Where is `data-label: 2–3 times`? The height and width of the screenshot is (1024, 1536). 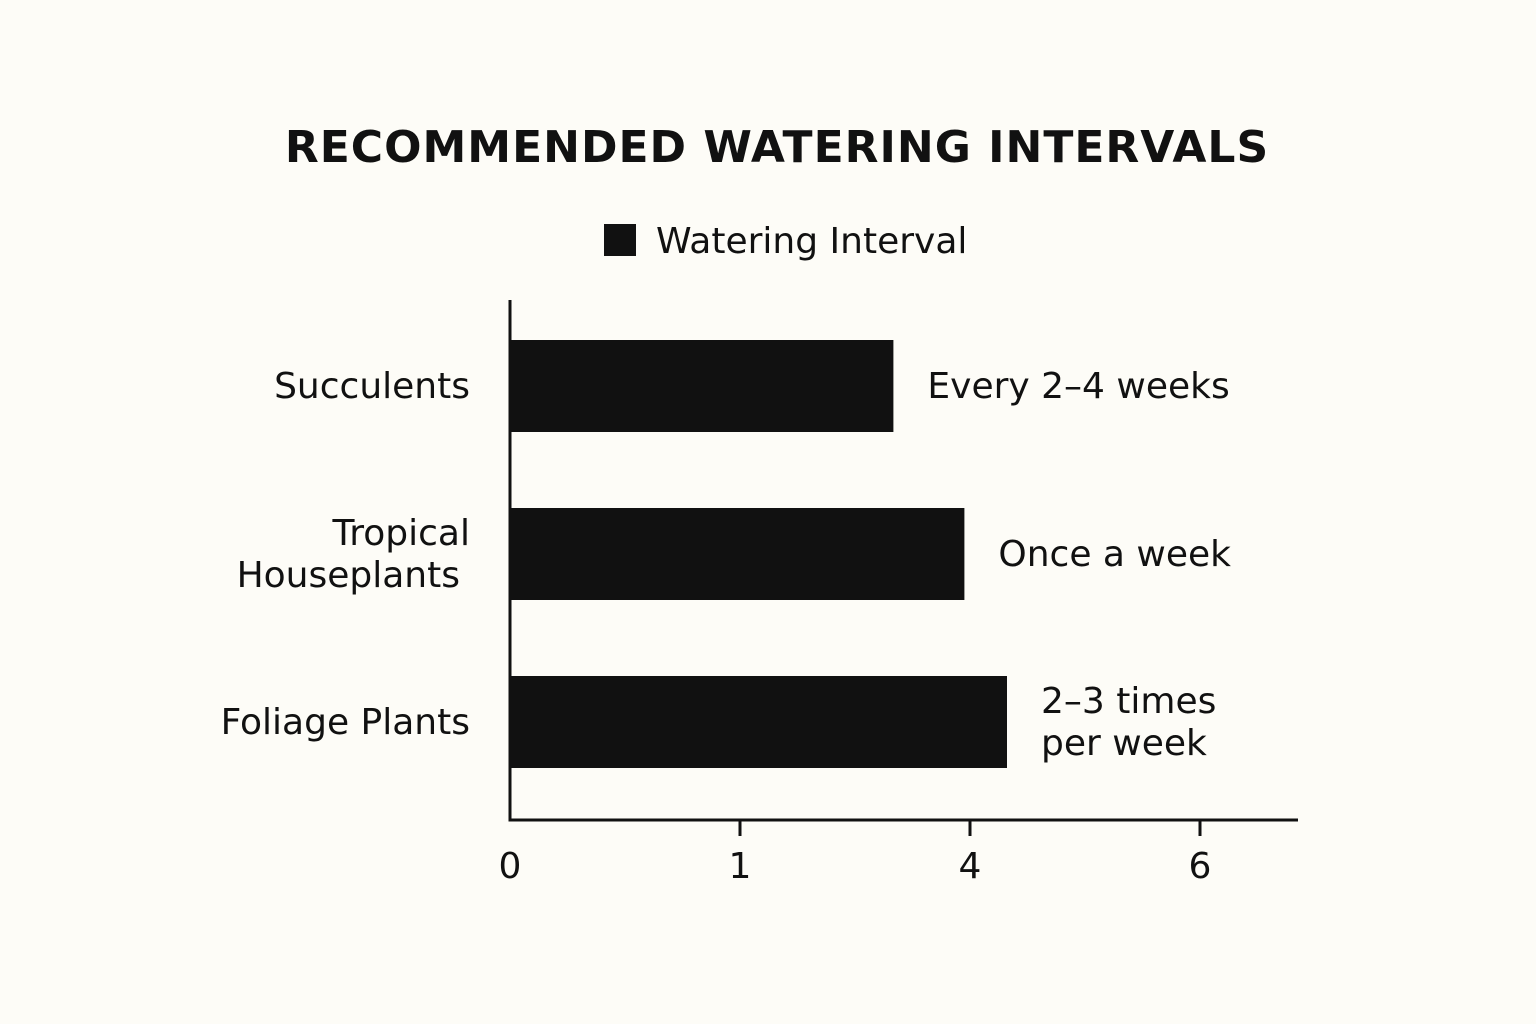 data-label: 2–3 times is located at coordinates (1128, 701).